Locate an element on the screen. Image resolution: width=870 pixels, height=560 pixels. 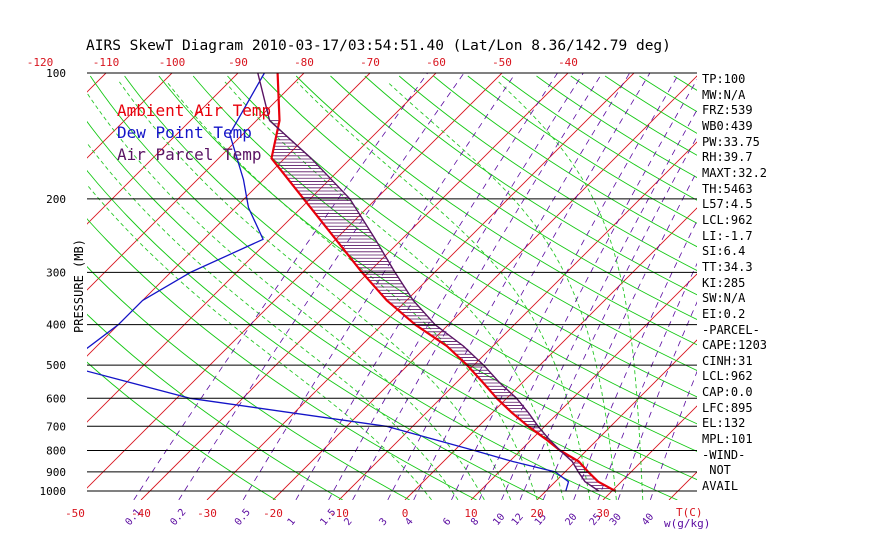
top-temperature-tick-label: -70 is located at coordinates (370, 62).